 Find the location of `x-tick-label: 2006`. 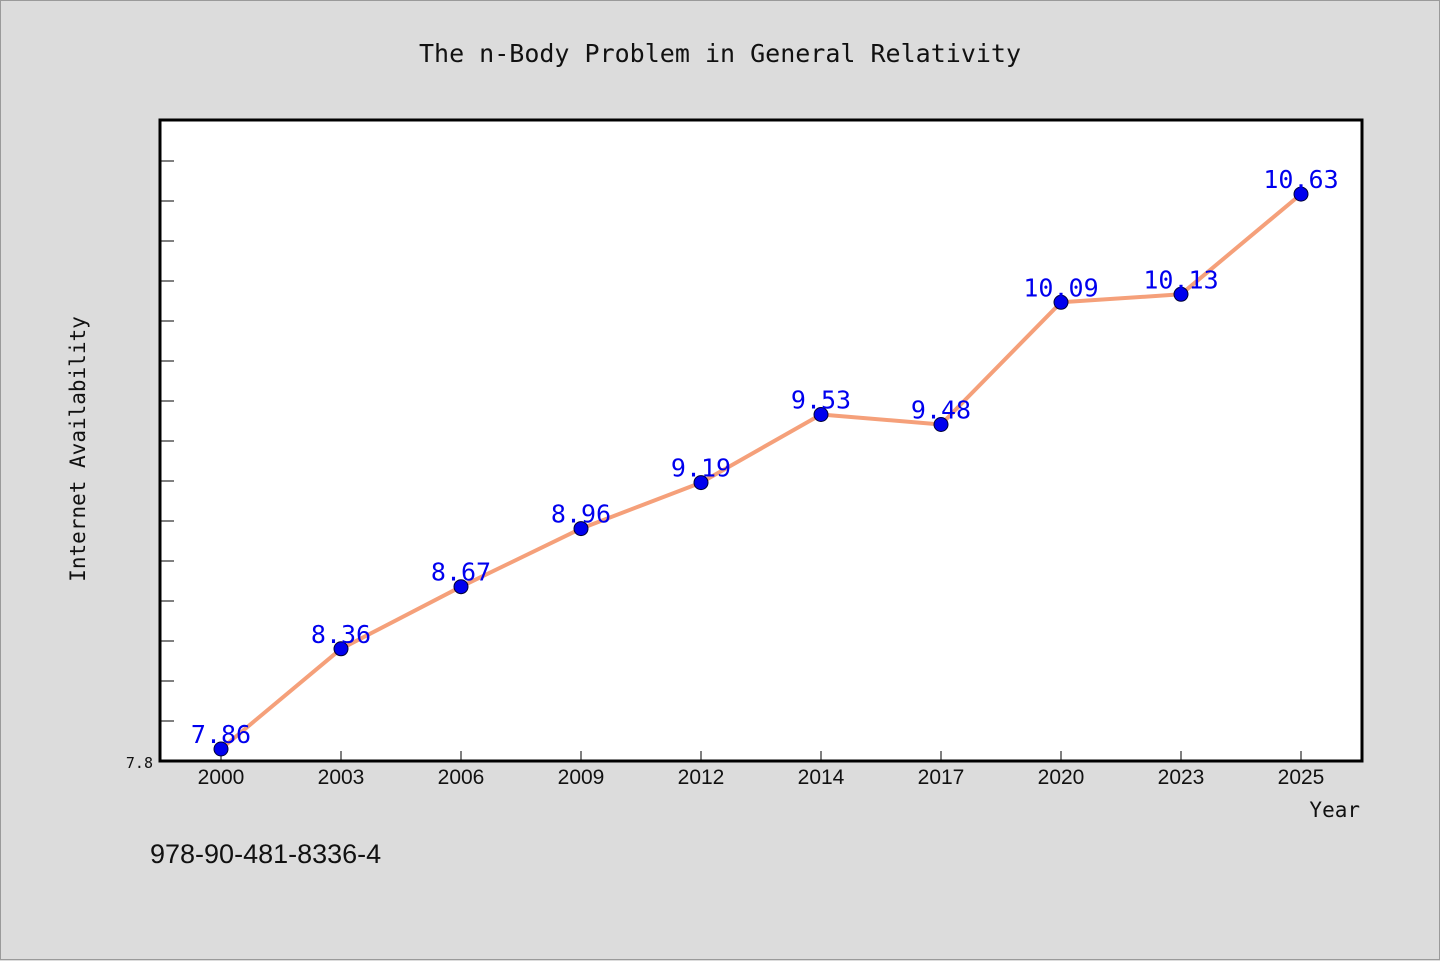

x-tick-label: 2006 is located at coordinates (461, 777).